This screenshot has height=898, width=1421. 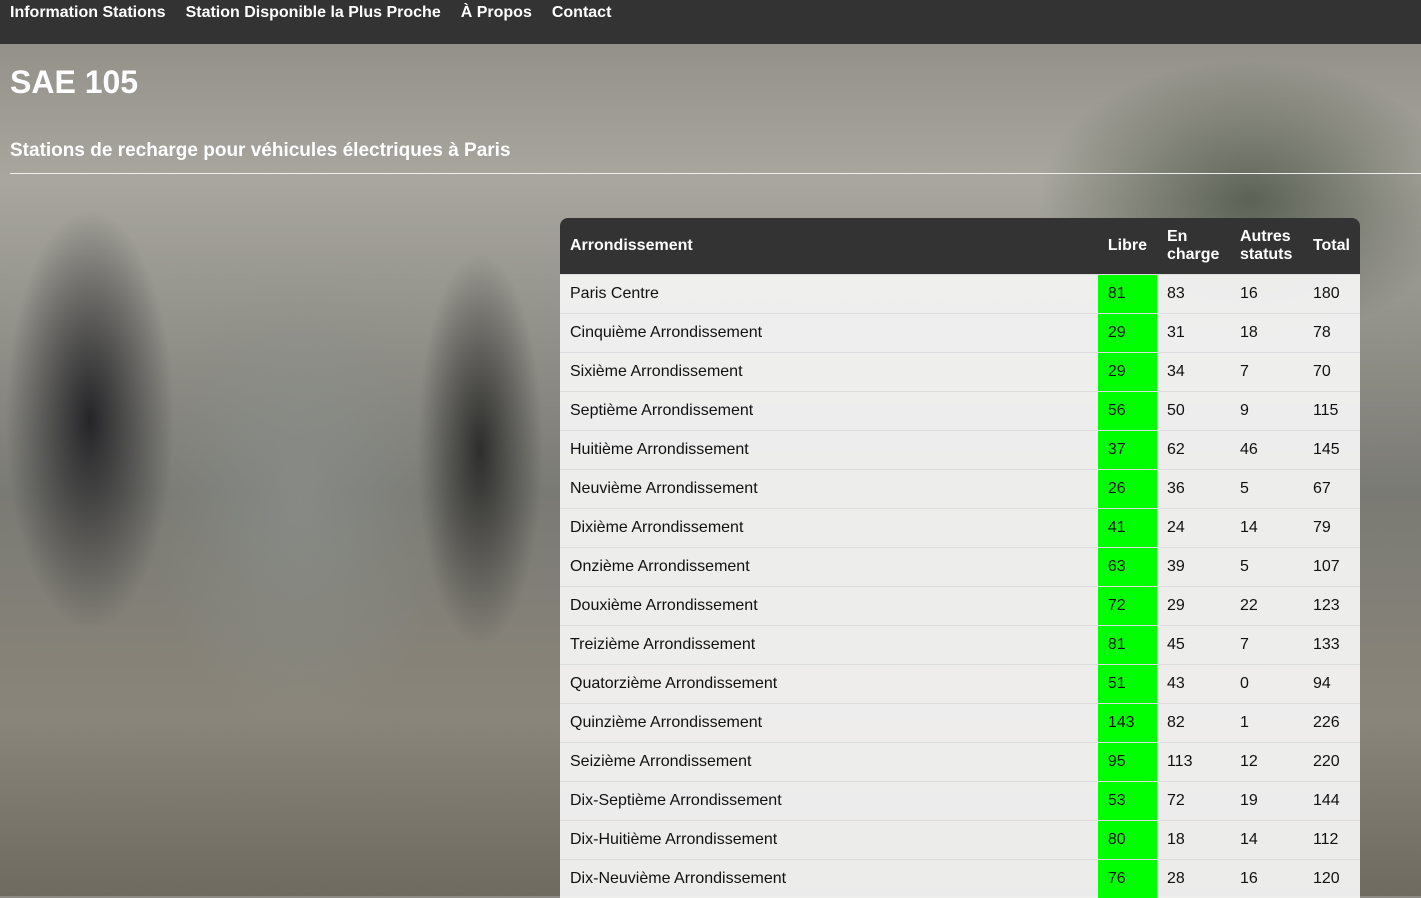 What do you see at coordinates (1331, 723) in the screenshot?
I see `cell-total: 226` at bounding box center [1331, 723].